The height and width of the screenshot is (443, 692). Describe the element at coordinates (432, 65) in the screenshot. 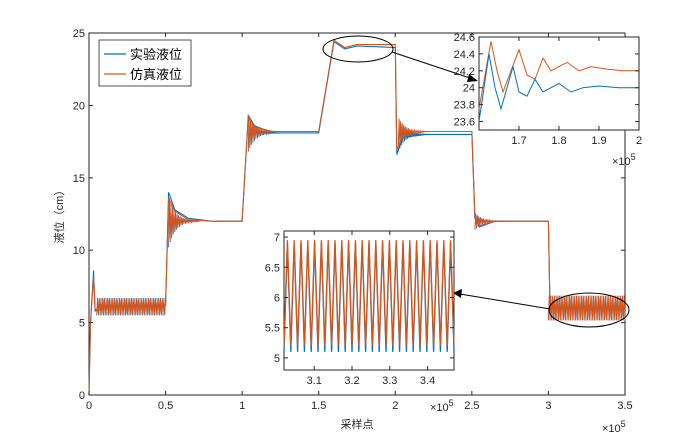

I see `callout-arrow-top` at that location.